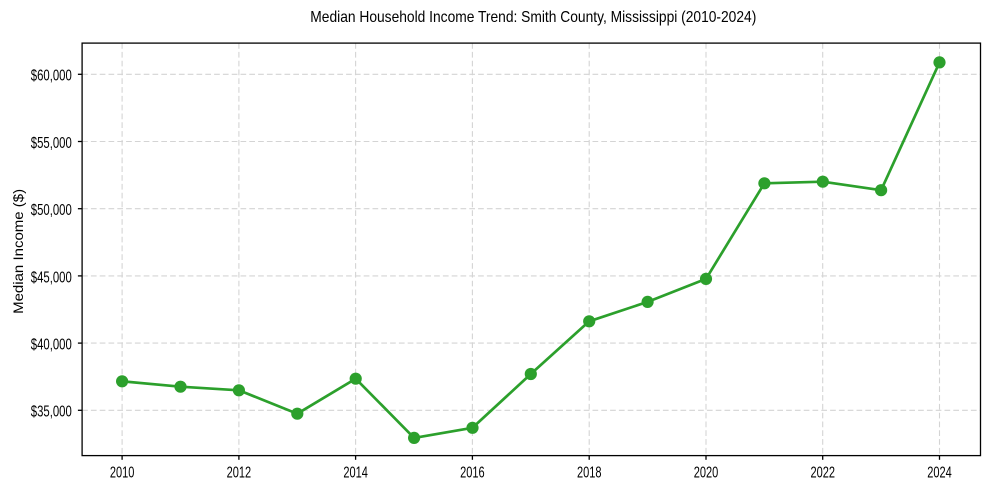 The height and width of the screenshot is (490, 989). Describe the element at coordinates (19, 251) in the screenshot. I see `svg-text: Median Income ($)` at that location.